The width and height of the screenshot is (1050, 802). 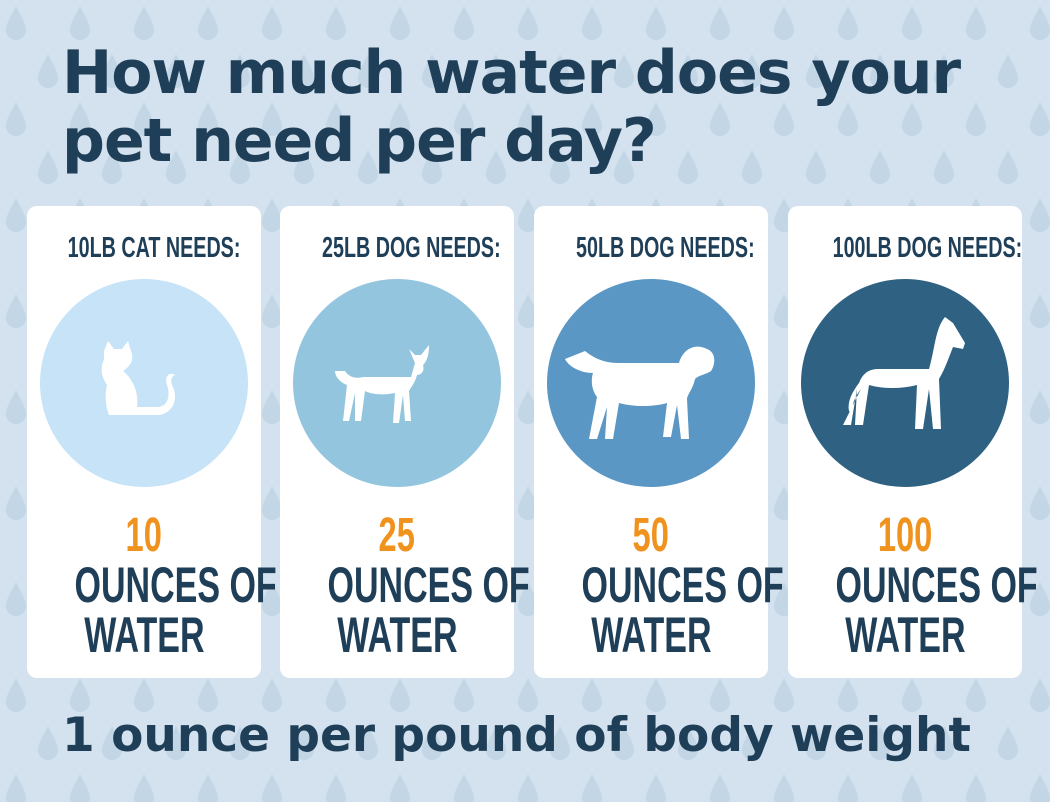 What do you see at coordinates (138, 378) in the screenshot?
I see `cat-icon` at bounding box center [138, 378].